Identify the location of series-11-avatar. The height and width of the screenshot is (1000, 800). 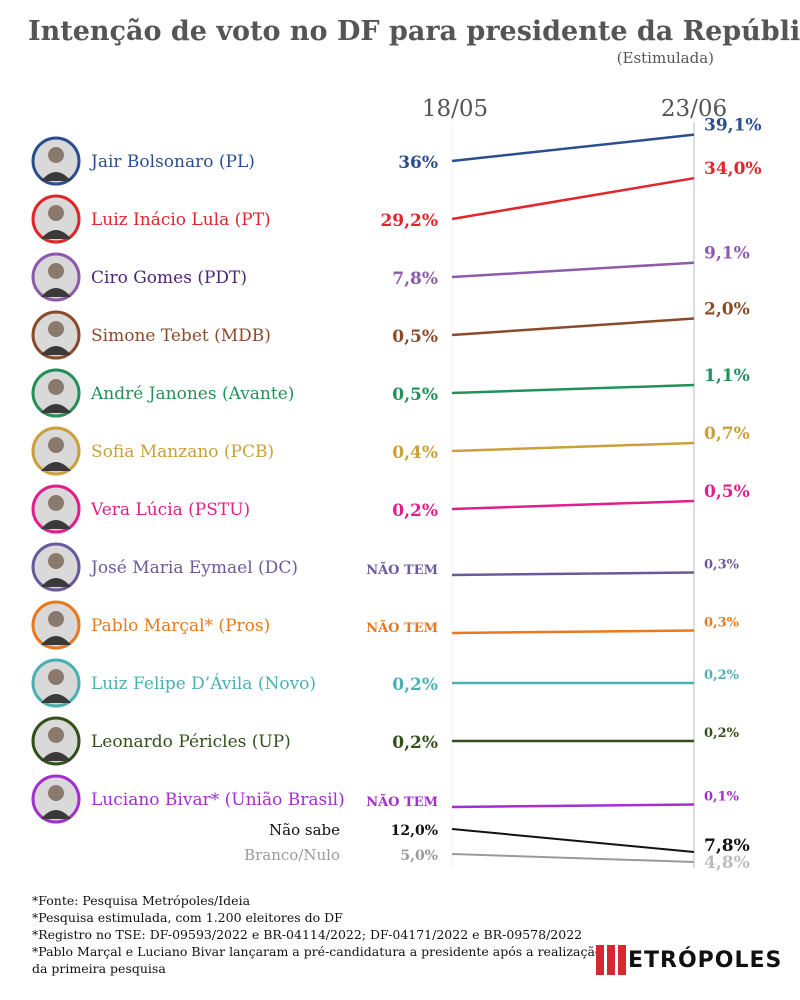
(56, 799).